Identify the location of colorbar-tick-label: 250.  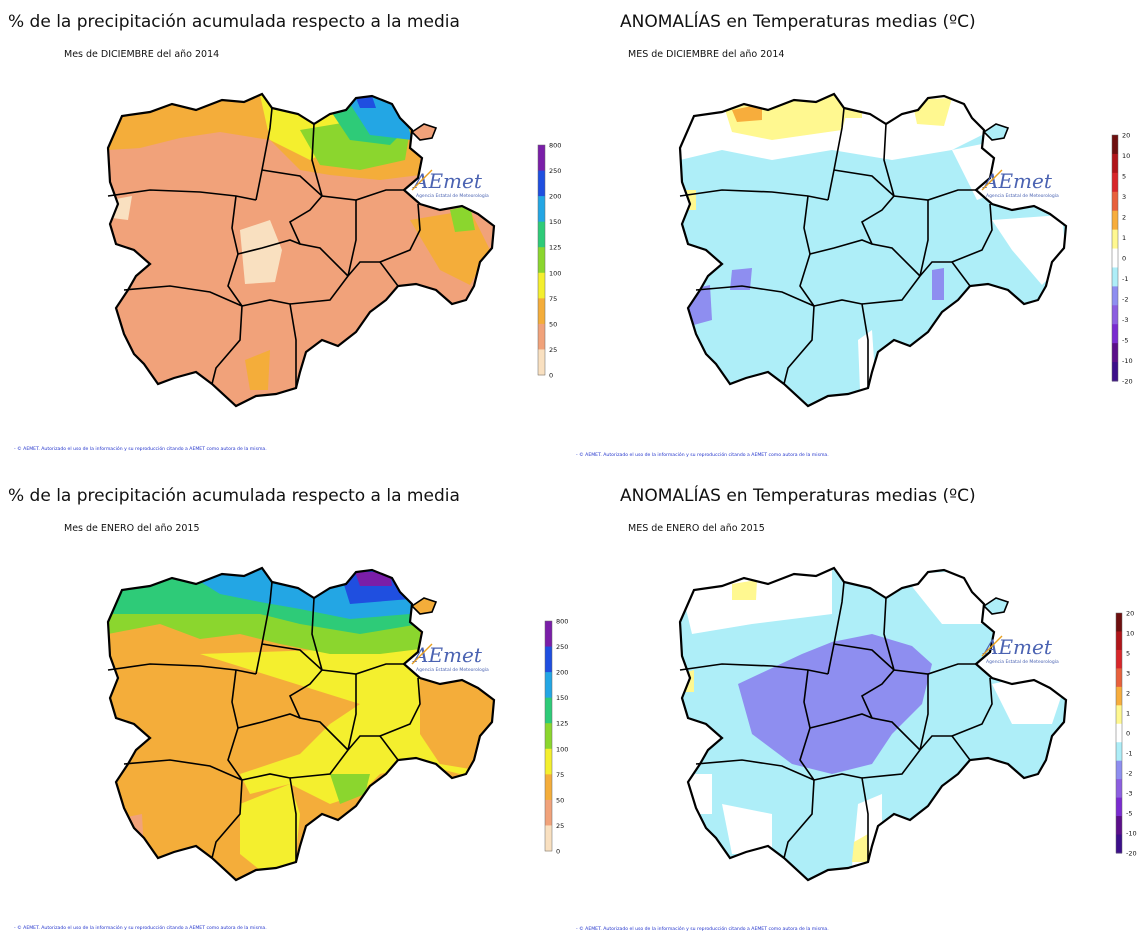
(555, 171).